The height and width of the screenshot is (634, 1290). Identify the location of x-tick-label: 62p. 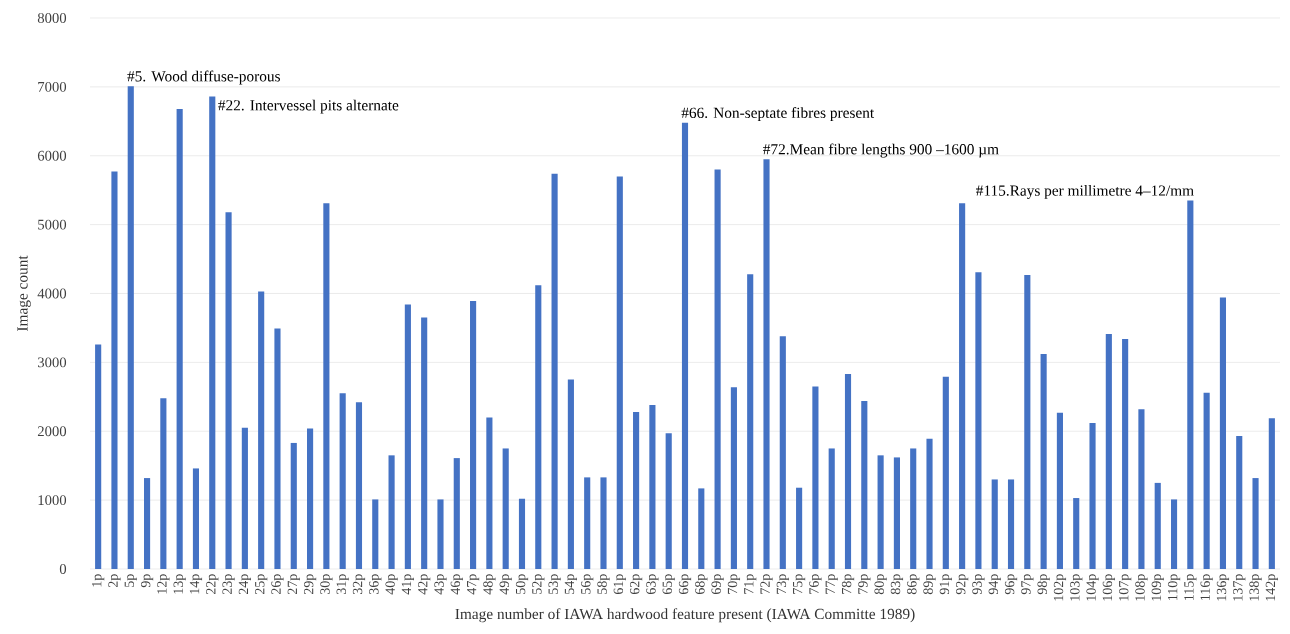
(636, 584).